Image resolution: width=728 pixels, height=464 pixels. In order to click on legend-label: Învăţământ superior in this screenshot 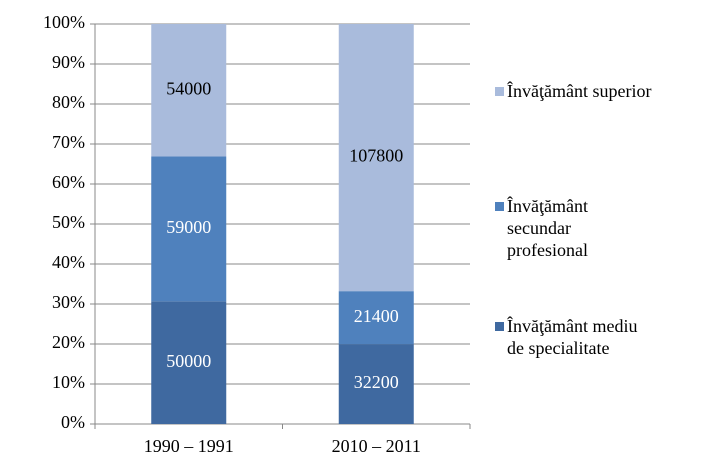, I will do `click(579, 91)`.